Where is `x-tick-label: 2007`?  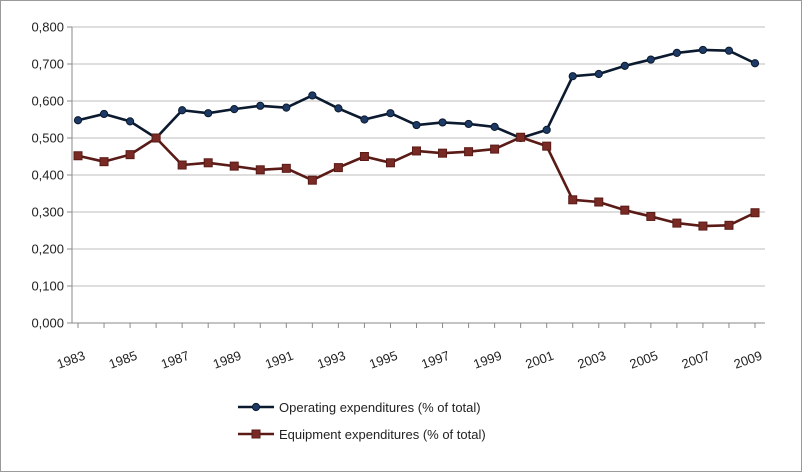 x-tick-label: 2007 is located at coordinates (696, 360).